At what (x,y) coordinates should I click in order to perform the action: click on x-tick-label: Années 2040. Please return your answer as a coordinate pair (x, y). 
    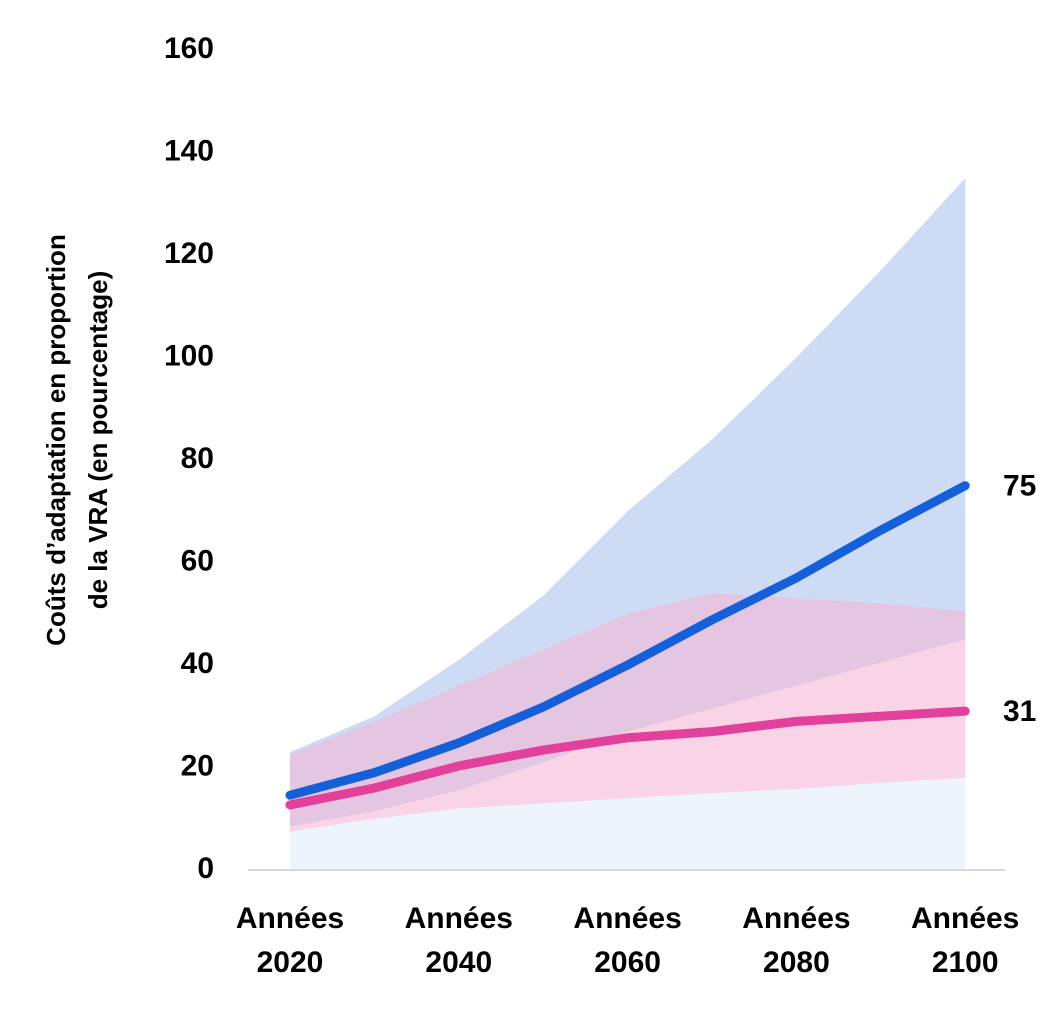
    Looking at the image, I should click on (459, 940).